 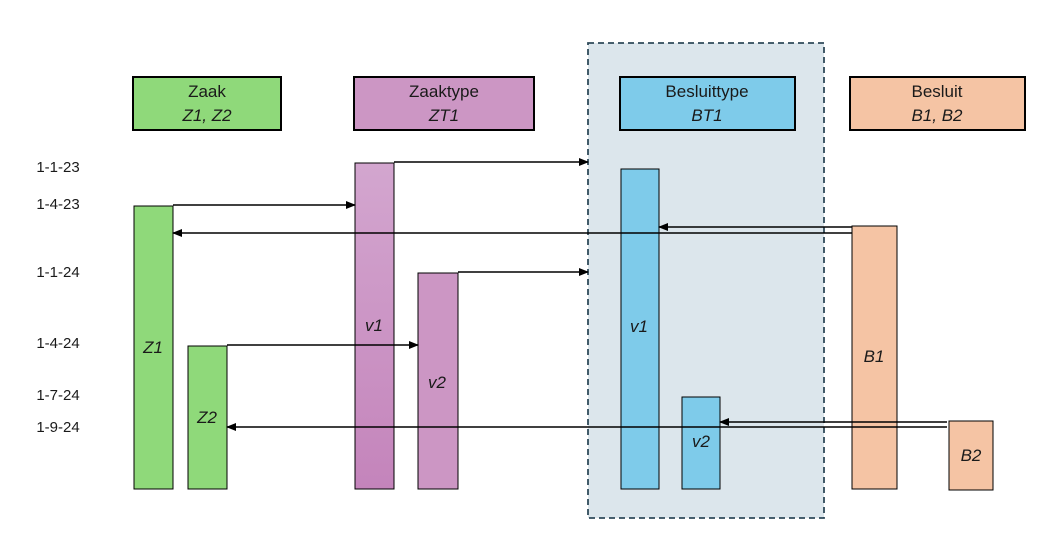 I want to click on header-zaaktype-sub: ZT1, so click(x=443, y=115).